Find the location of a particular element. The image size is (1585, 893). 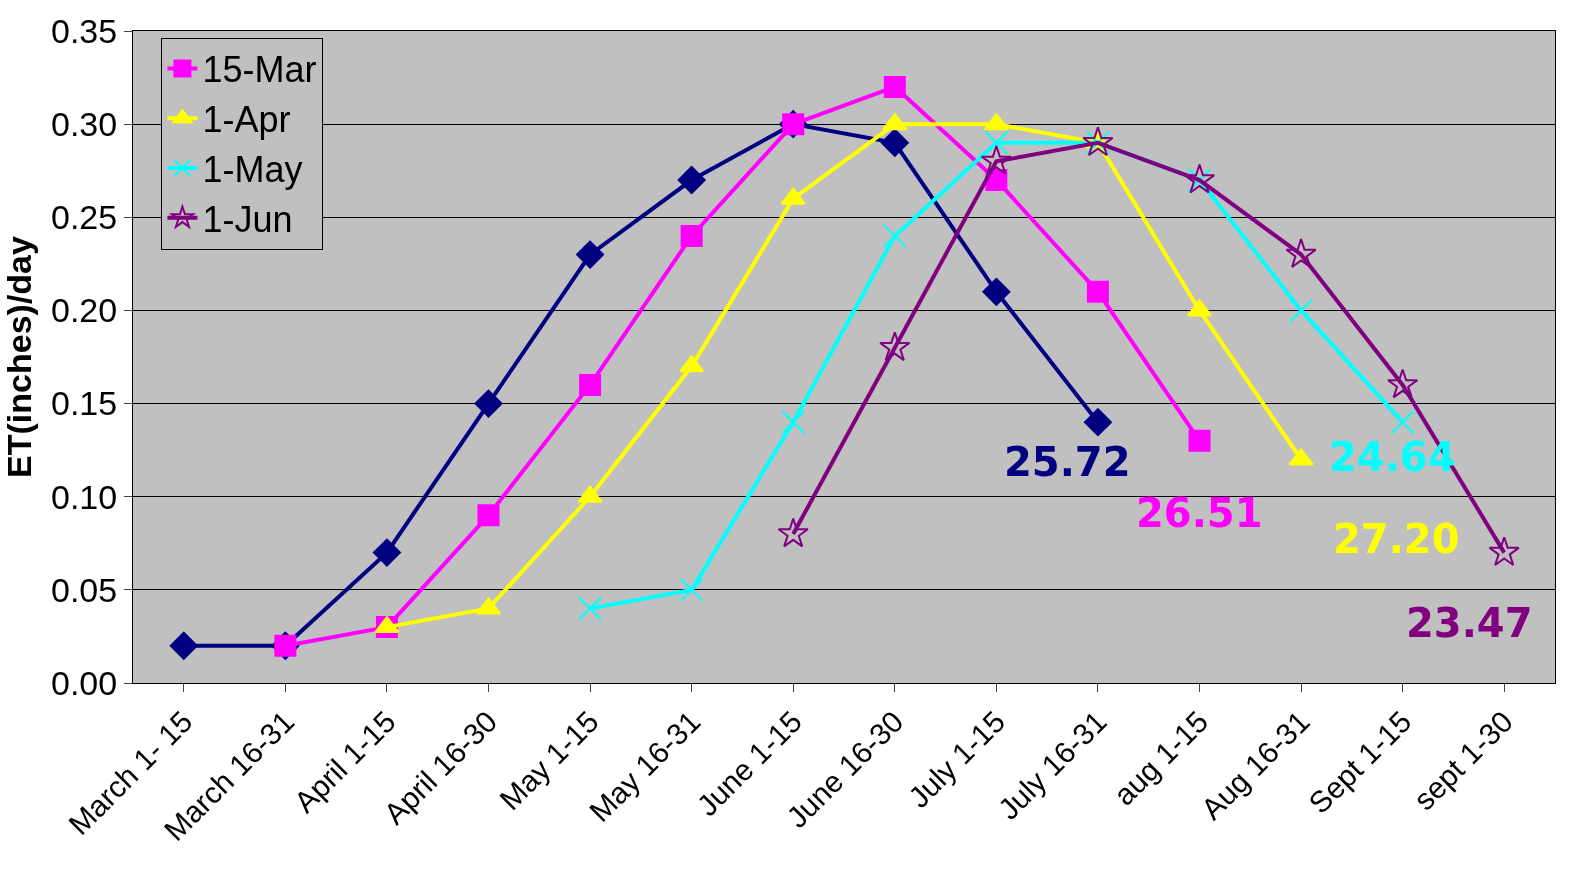

y-tick-label: 0.15 is located at coordinates (84, 403).